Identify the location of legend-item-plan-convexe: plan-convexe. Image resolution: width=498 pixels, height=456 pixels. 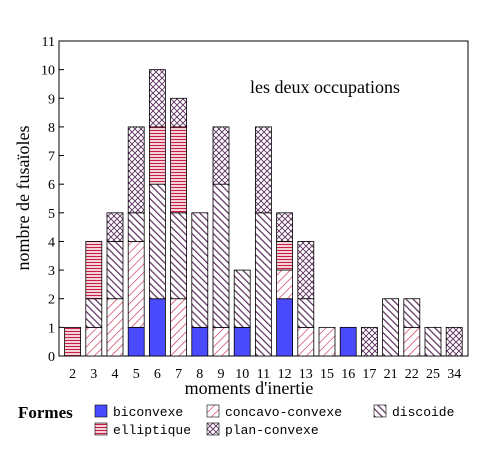
(262, 430).